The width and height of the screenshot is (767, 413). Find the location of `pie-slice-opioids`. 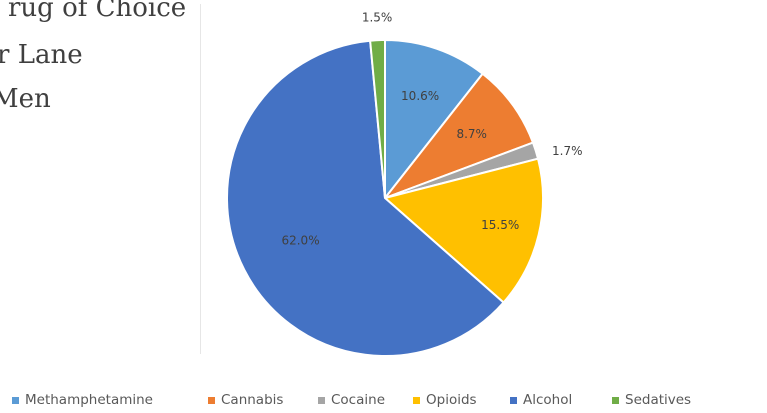

pie-slice-opioids is located at coordinates (463, 230).